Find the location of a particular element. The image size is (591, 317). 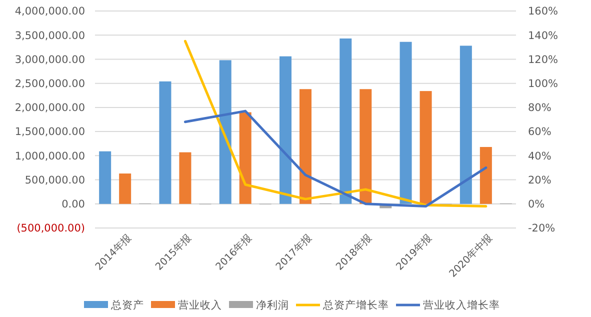

y2-tick-label: 80% is located at coordinates (540, 108).